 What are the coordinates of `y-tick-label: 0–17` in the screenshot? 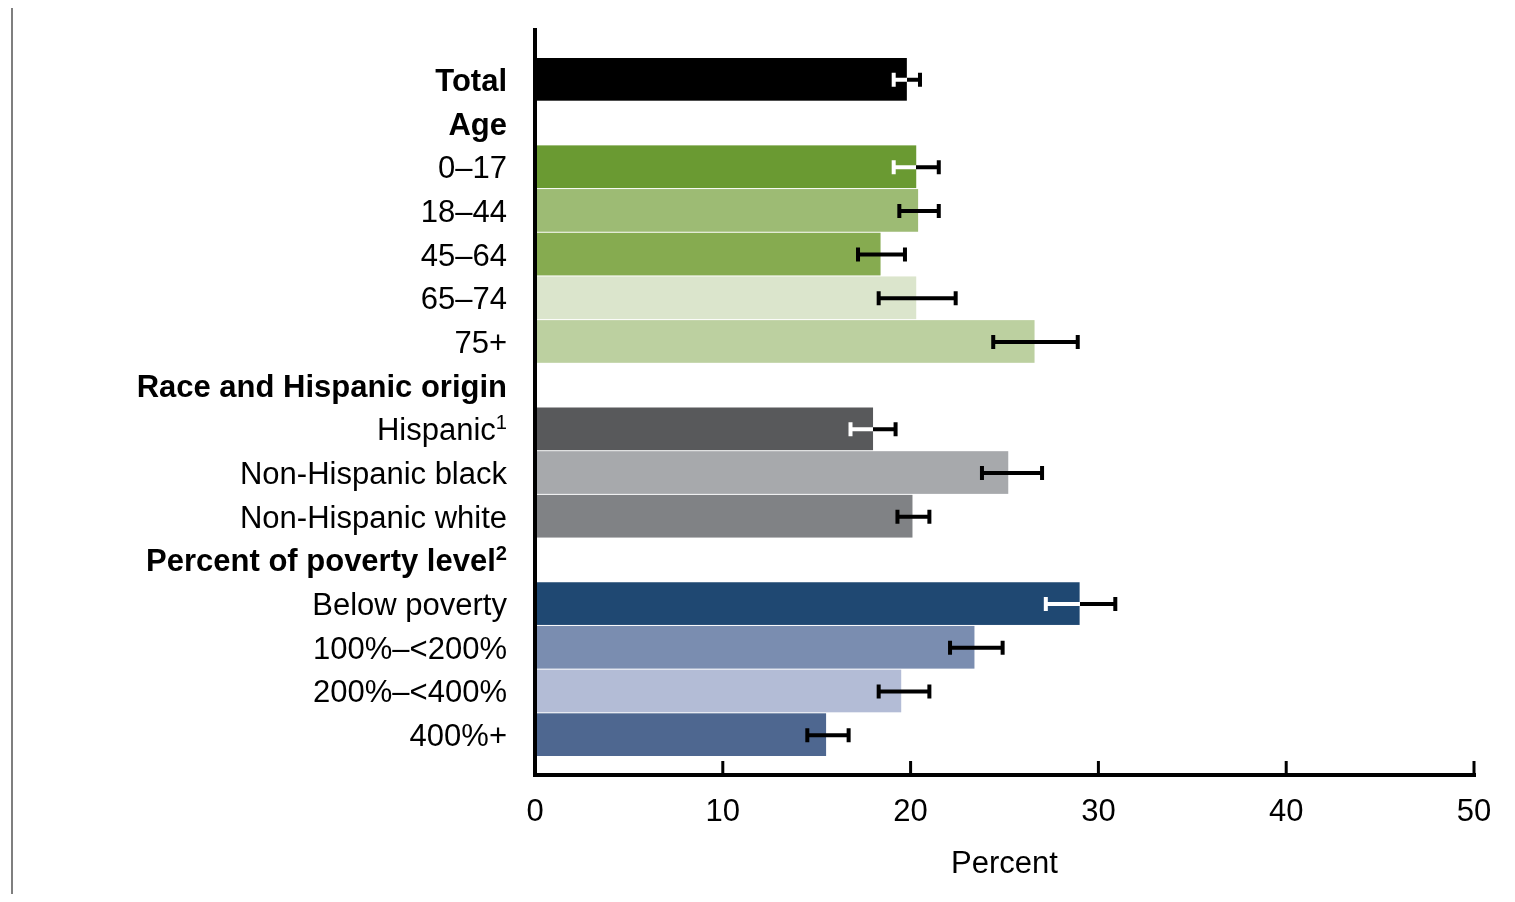 It's located at (472, 168).